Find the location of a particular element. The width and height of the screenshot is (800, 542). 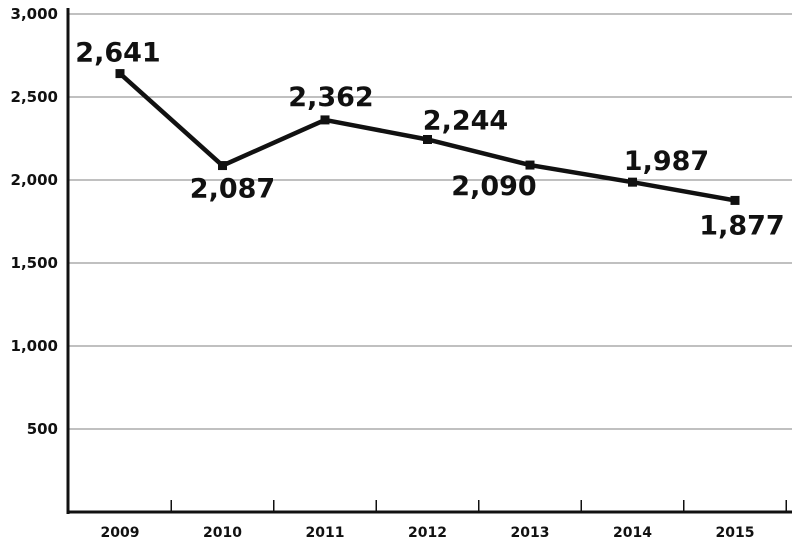

y-tick-label: 1,500 is located at coordinates (34, 263).